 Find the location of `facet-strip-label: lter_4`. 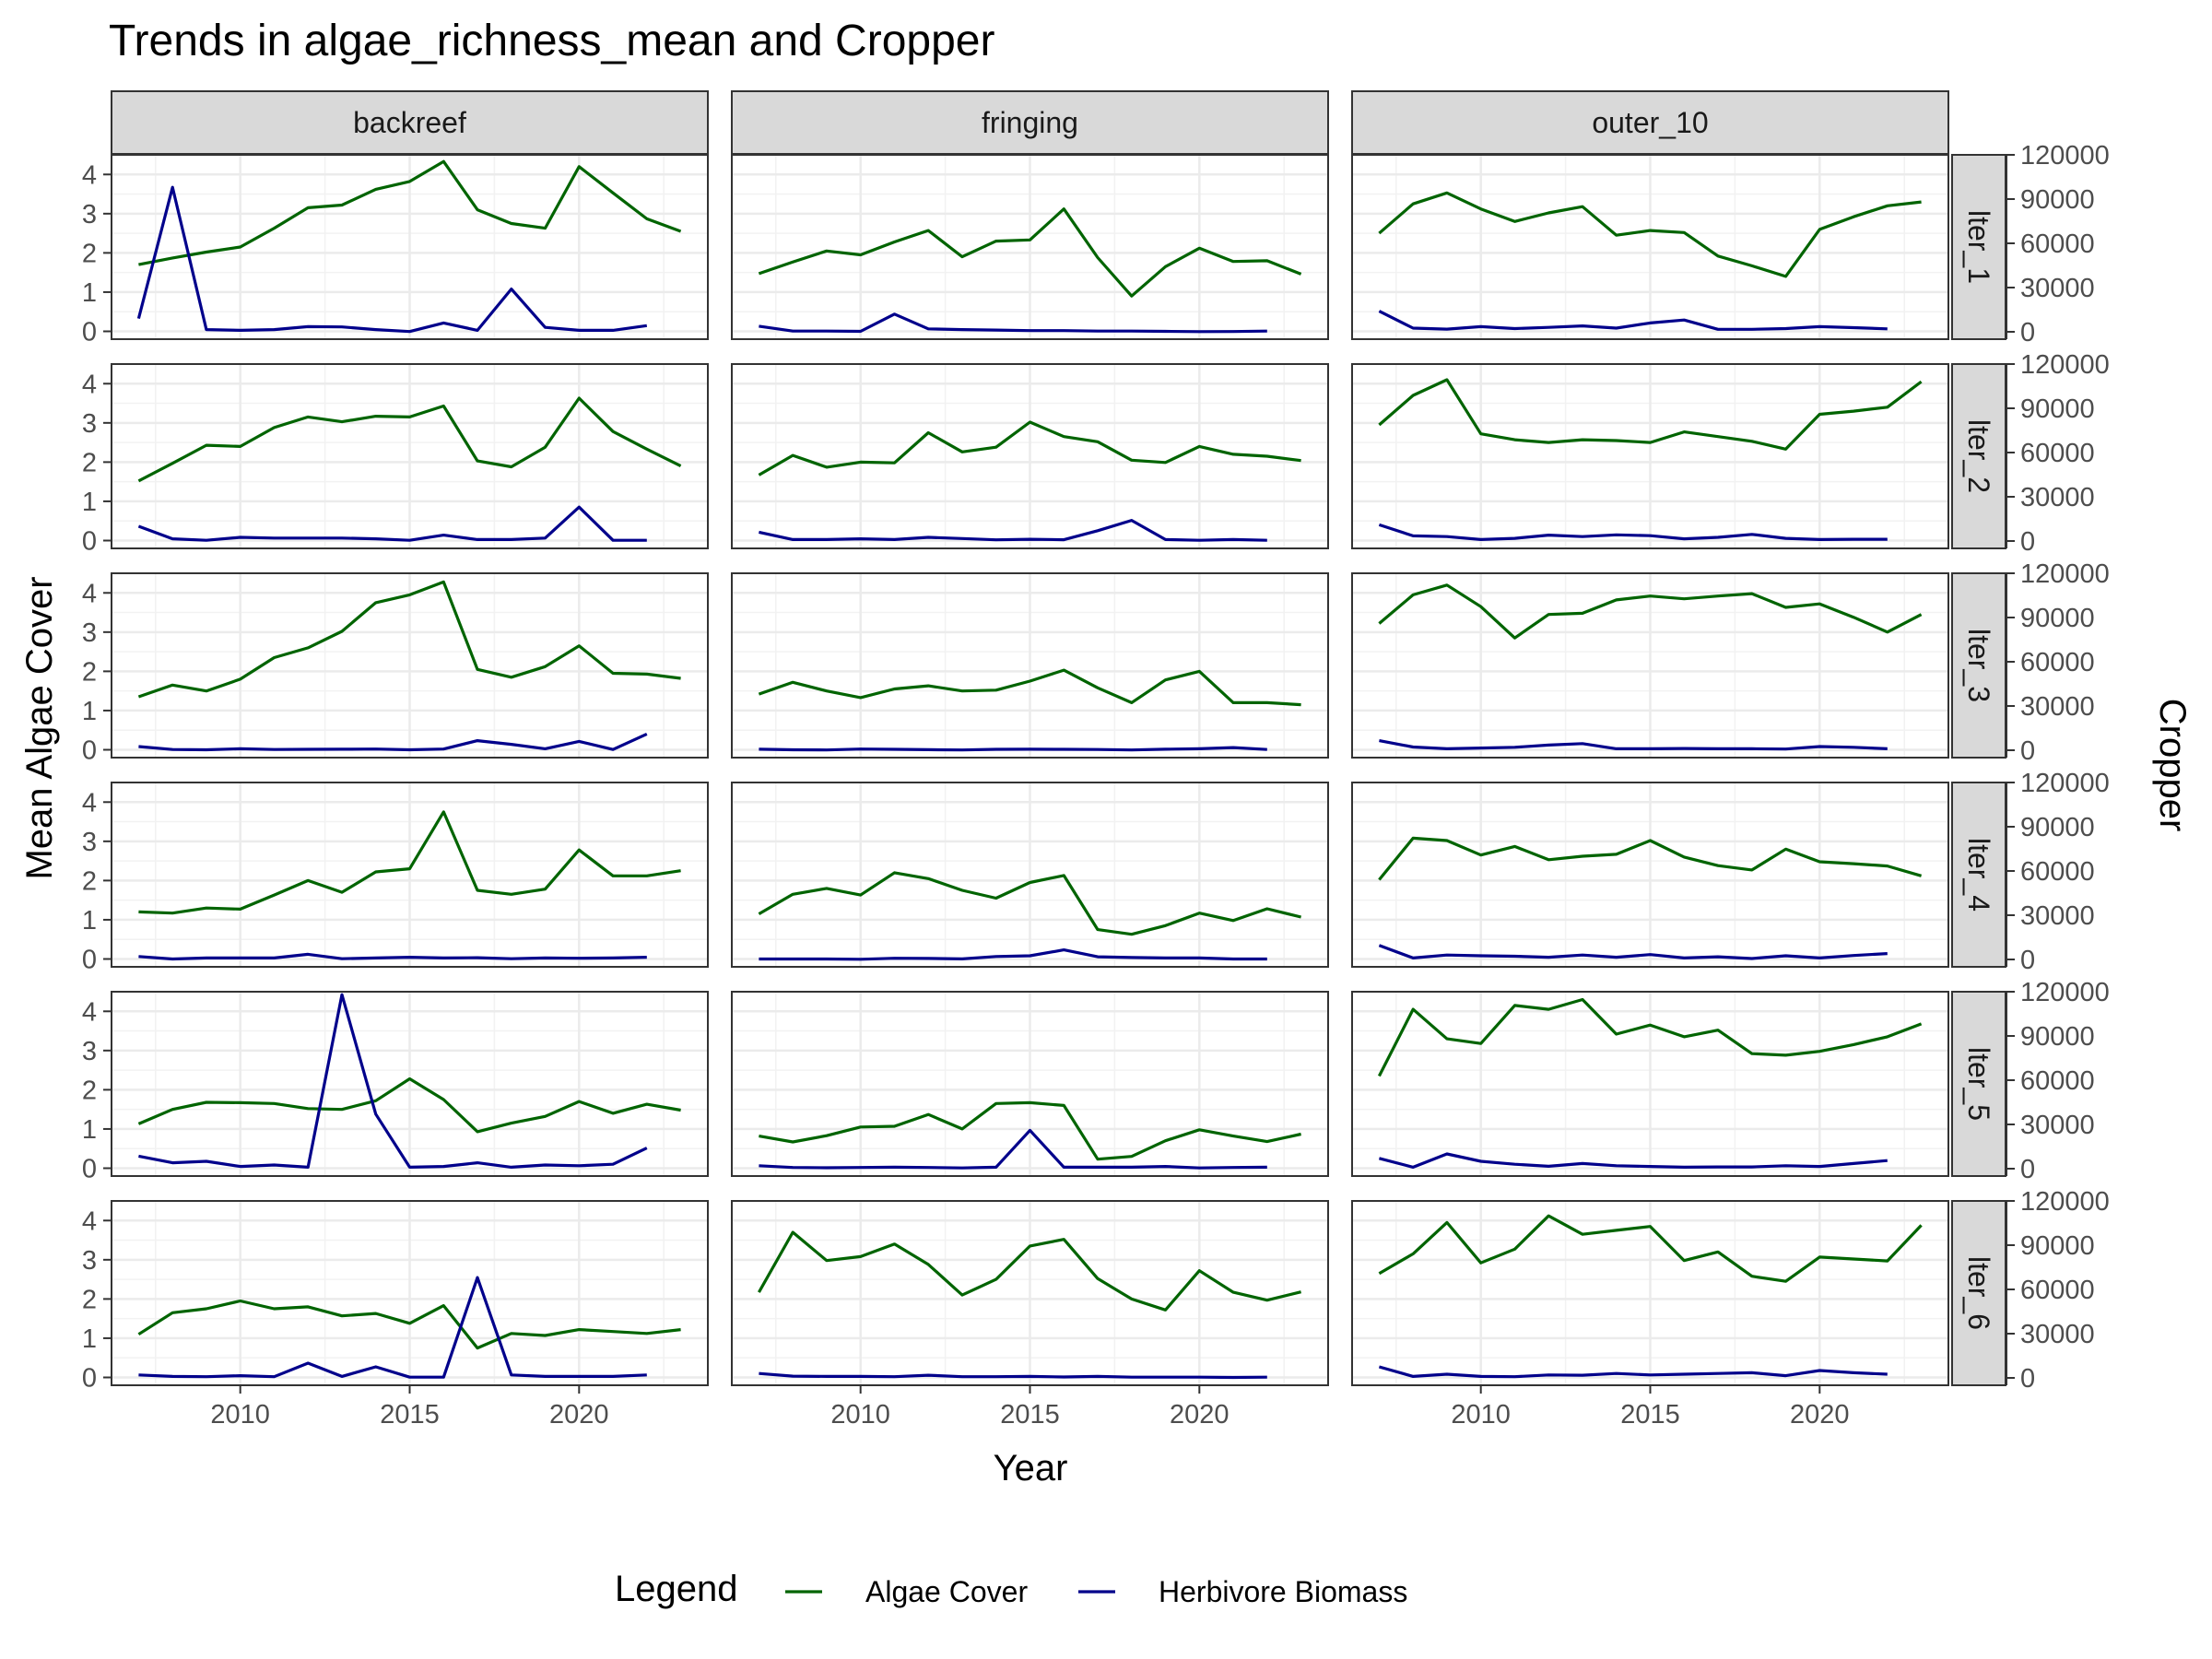

facet-strip-label: lter_4 is located at coordinates (1978, 875).